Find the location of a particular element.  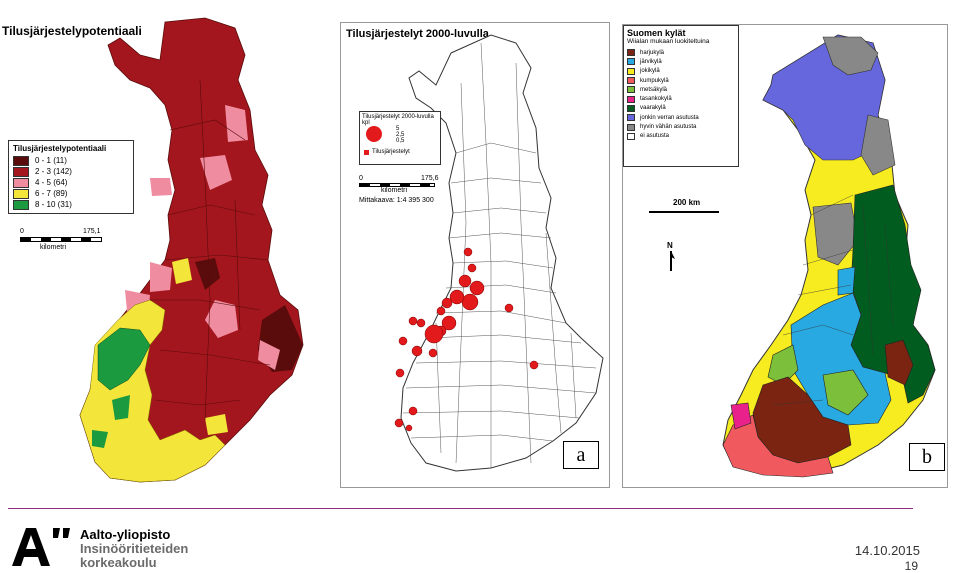

map1-legend-title: Tilusjärjestelypotentiaali is located at coordinates (60, 148).